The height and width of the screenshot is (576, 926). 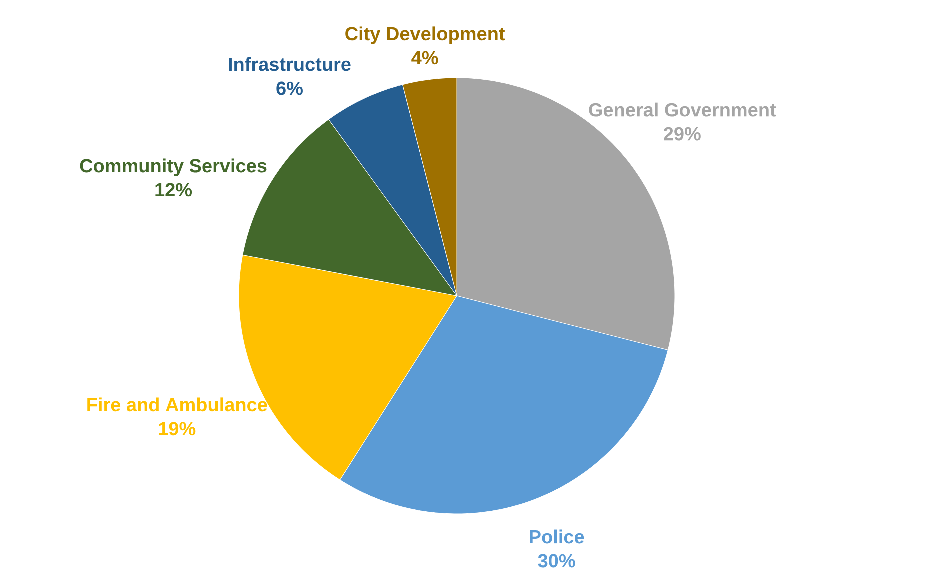 I want to click on data-label: 19%, so click(x=177, y=429).